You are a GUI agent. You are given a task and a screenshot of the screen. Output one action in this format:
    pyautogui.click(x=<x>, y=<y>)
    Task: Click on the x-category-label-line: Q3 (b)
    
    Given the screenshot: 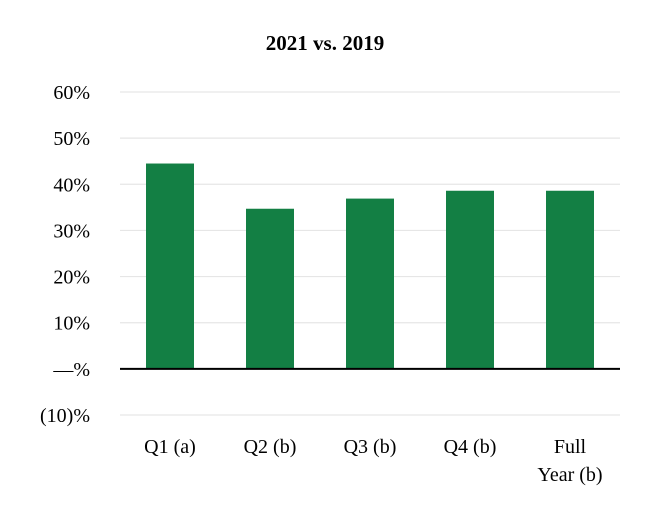 What is the action you would take?
    pyautogui.click(x=370, y=447)
    